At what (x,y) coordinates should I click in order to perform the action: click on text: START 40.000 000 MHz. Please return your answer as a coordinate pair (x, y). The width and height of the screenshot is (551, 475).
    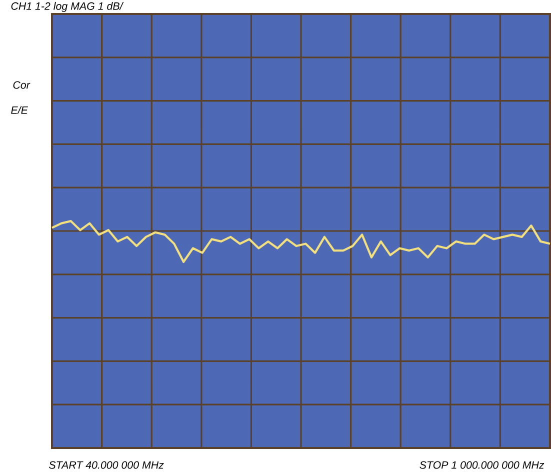
    Looking at the image, I should click on (106, 465).